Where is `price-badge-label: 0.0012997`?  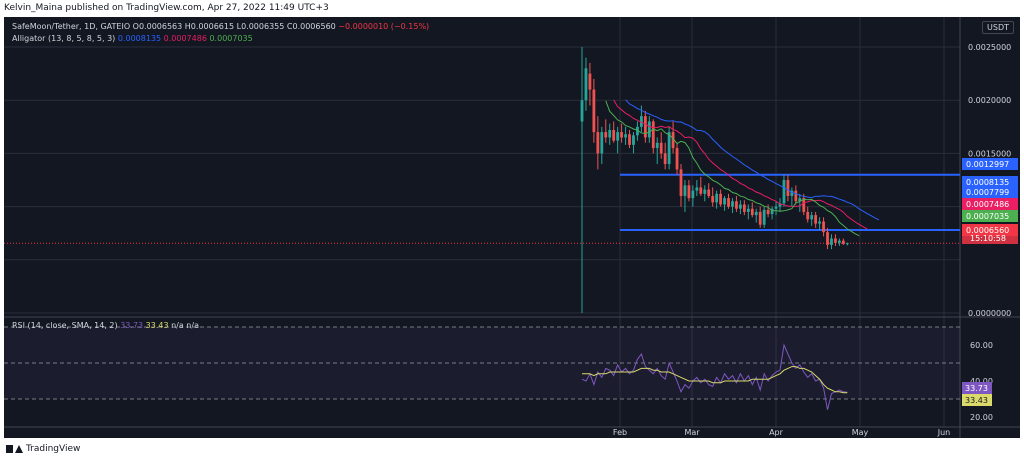 price-badge-label: 0.0012997 is located at coordinates (987, 164).